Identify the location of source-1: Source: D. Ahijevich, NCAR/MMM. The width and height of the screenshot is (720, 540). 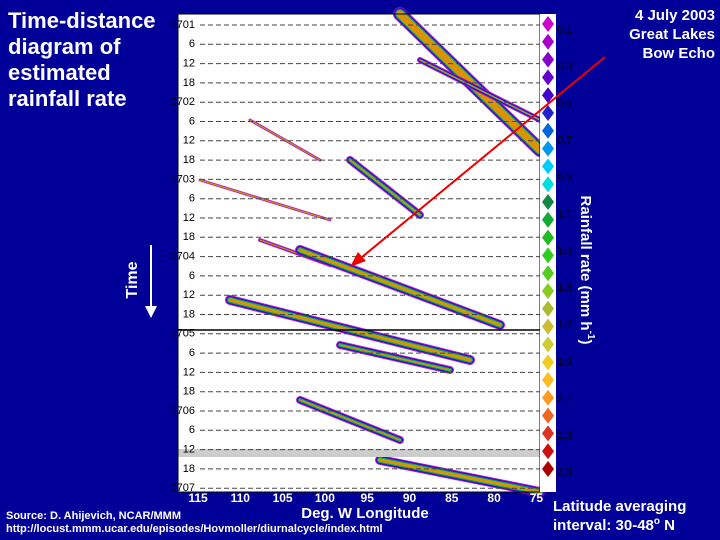
(93, 516).